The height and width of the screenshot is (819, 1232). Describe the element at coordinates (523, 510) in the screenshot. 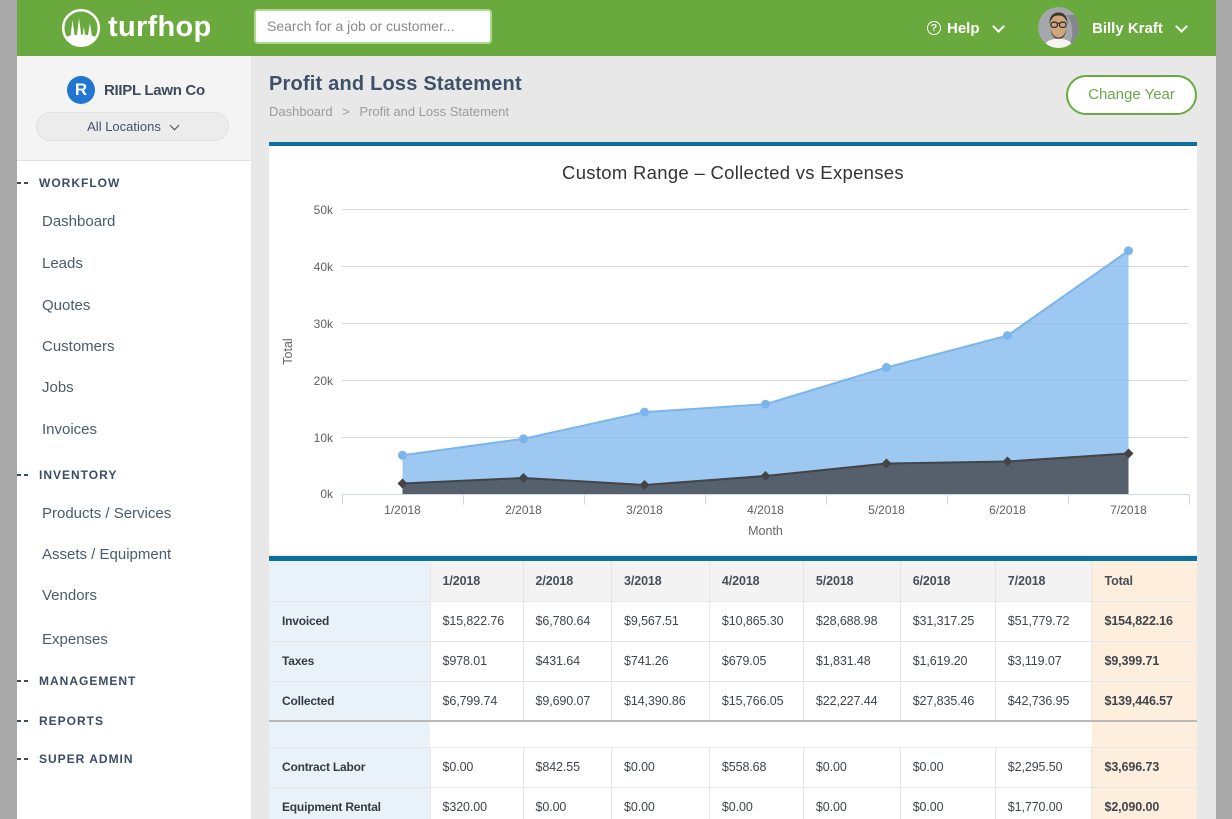

I see `svg-text: 2/2018` at that location.